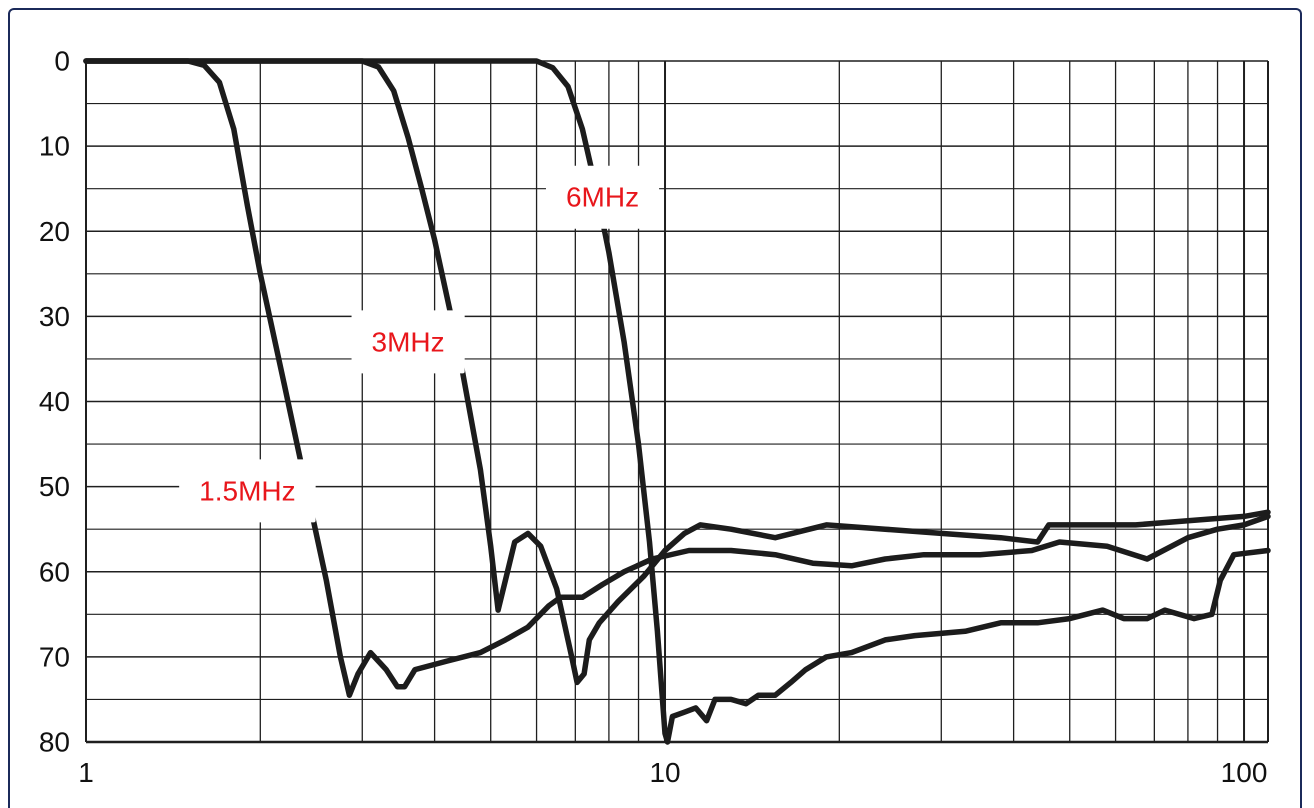 This screenshot has width=1314, height=808. What do you see at coordinates (62, 61) in the screenshot?
I see `y-tick-label: 0` at bounding box center [62, 61].